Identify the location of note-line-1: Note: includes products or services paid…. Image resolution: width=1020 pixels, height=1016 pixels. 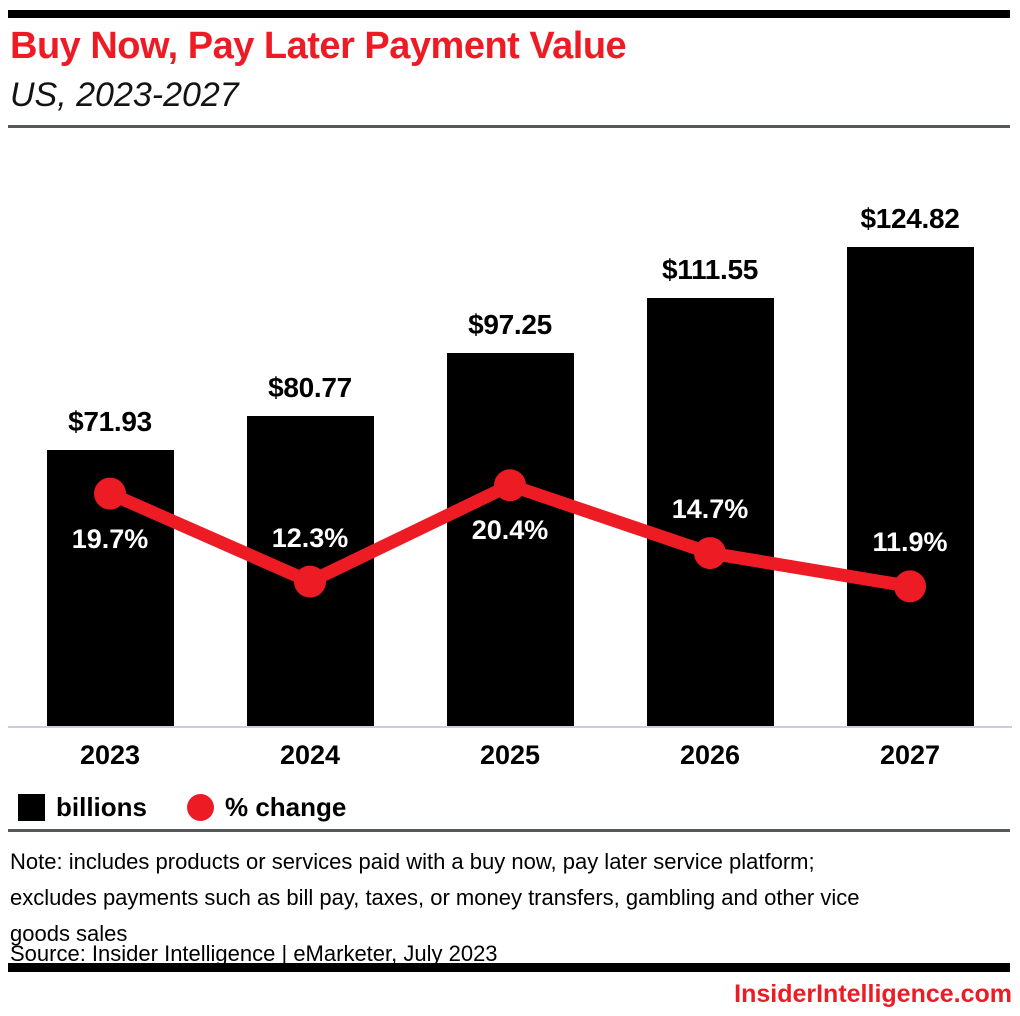
(412, 861).